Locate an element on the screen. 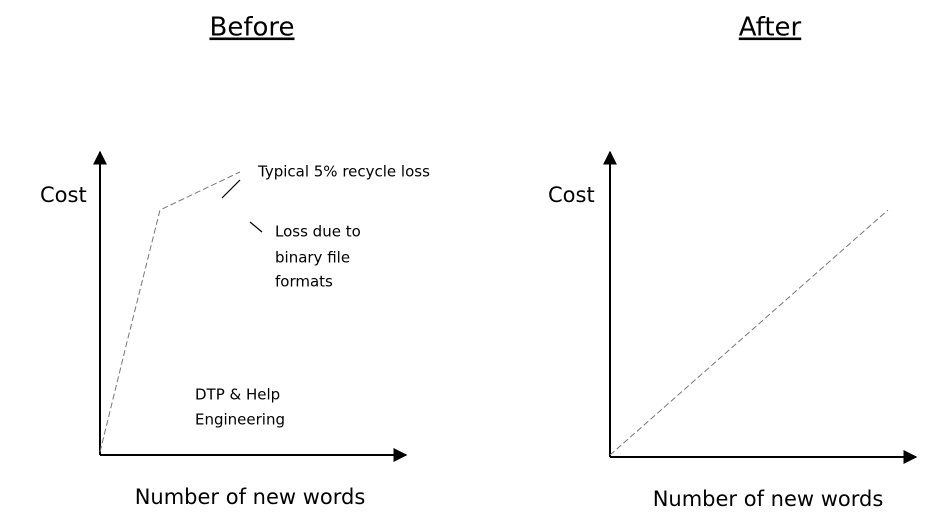 The width and height of the screenshot is (928, 512). annotation: Typical 5% recycle loss is located at coordinates (343, 172).